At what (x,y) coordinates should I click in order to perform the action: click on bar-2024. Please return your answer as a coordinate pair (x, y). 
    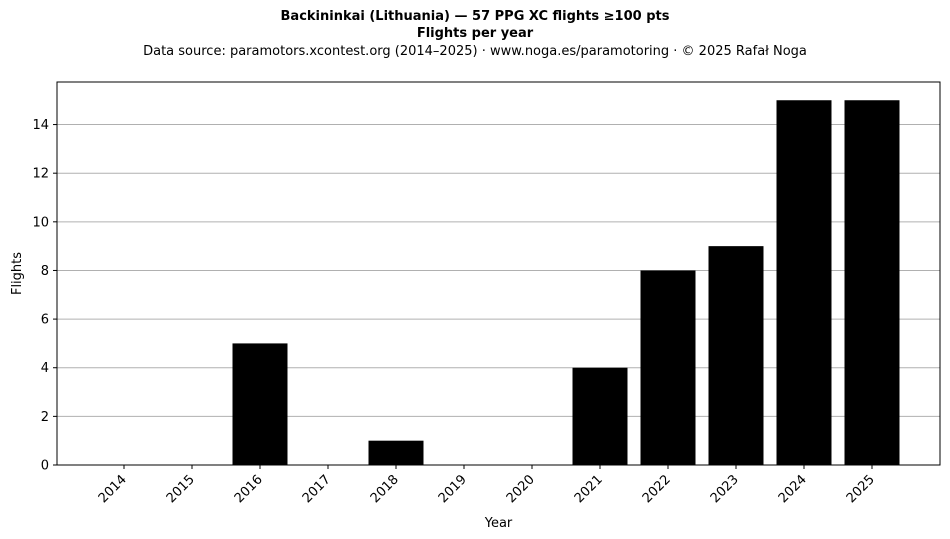
    Looking at the image, I should click on (804, 282).